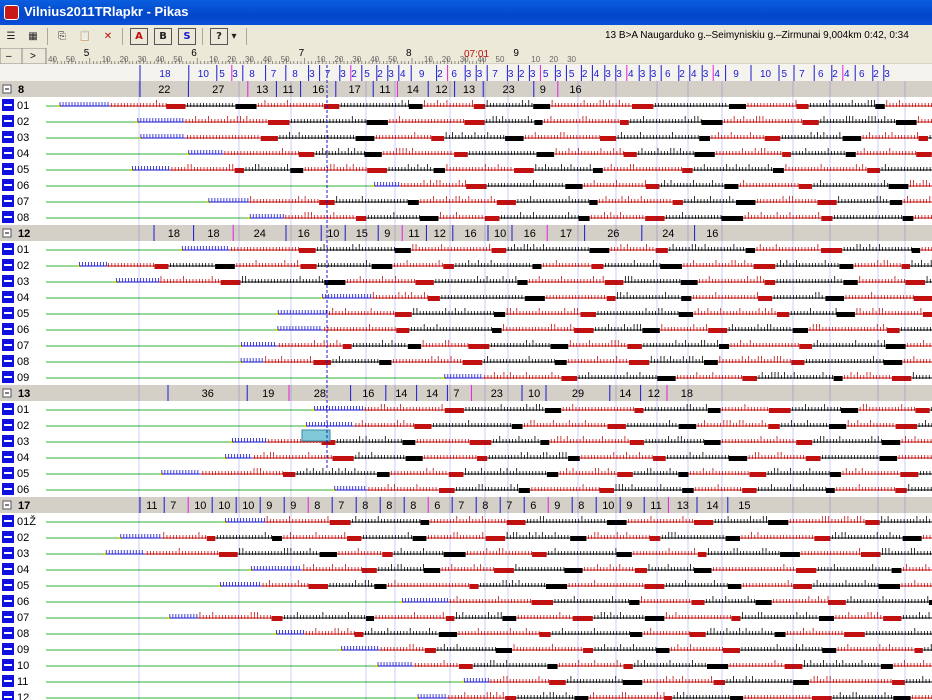  Describe the element at coordinates (23, 266) in the screenshot. I see `vehicle-number: 02` at that location.